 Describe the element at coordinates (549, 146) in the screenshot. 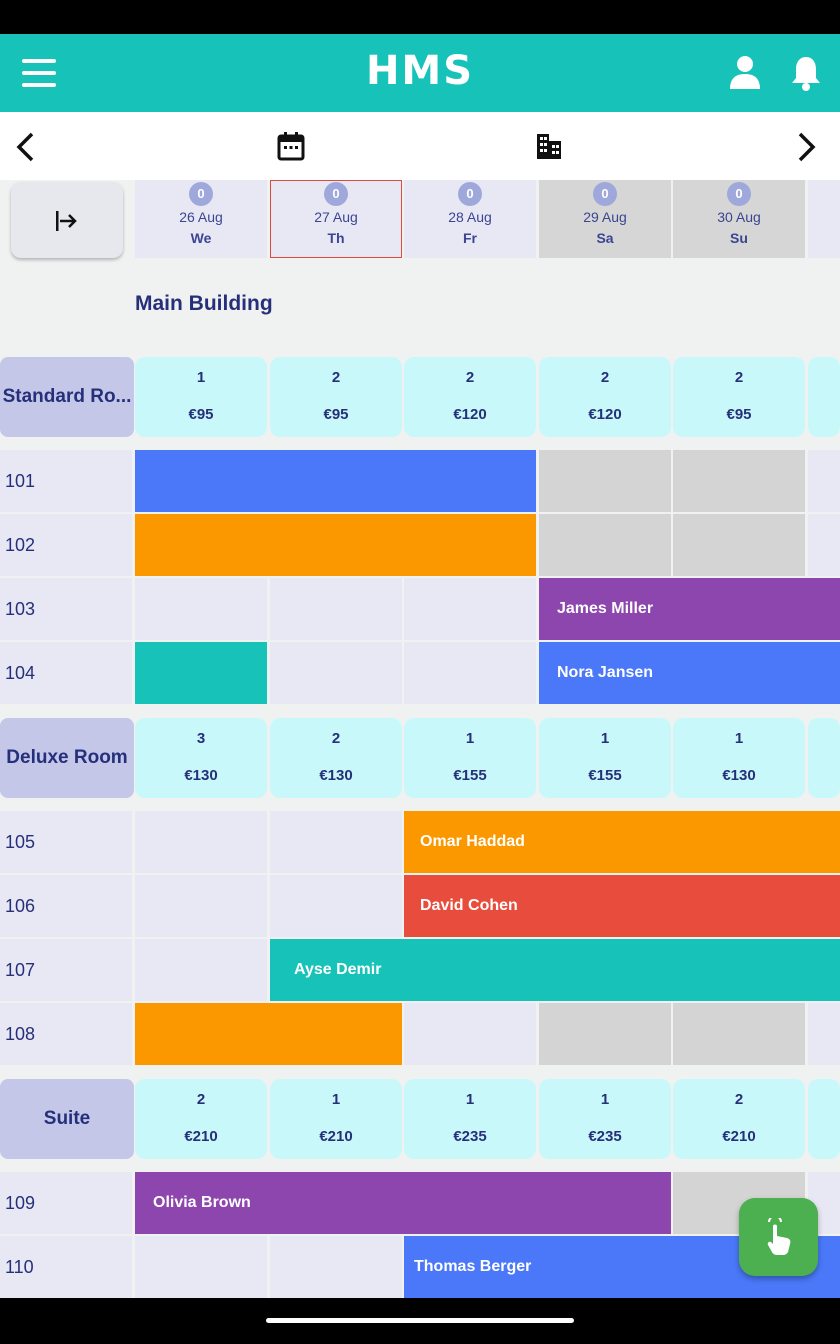

I see `building-icon` at that location.